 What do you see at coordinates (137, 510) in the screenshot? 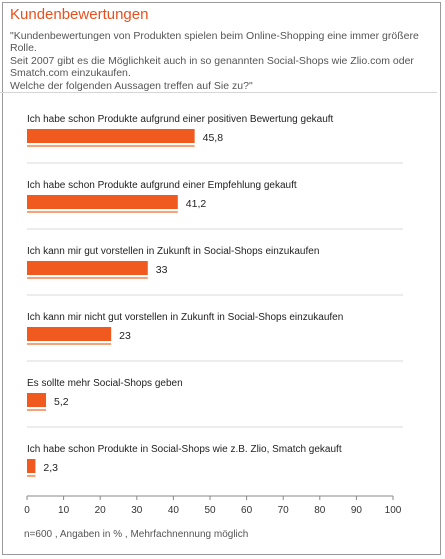
I see `x-tick-label: 30` at bounding box center [137, 510].